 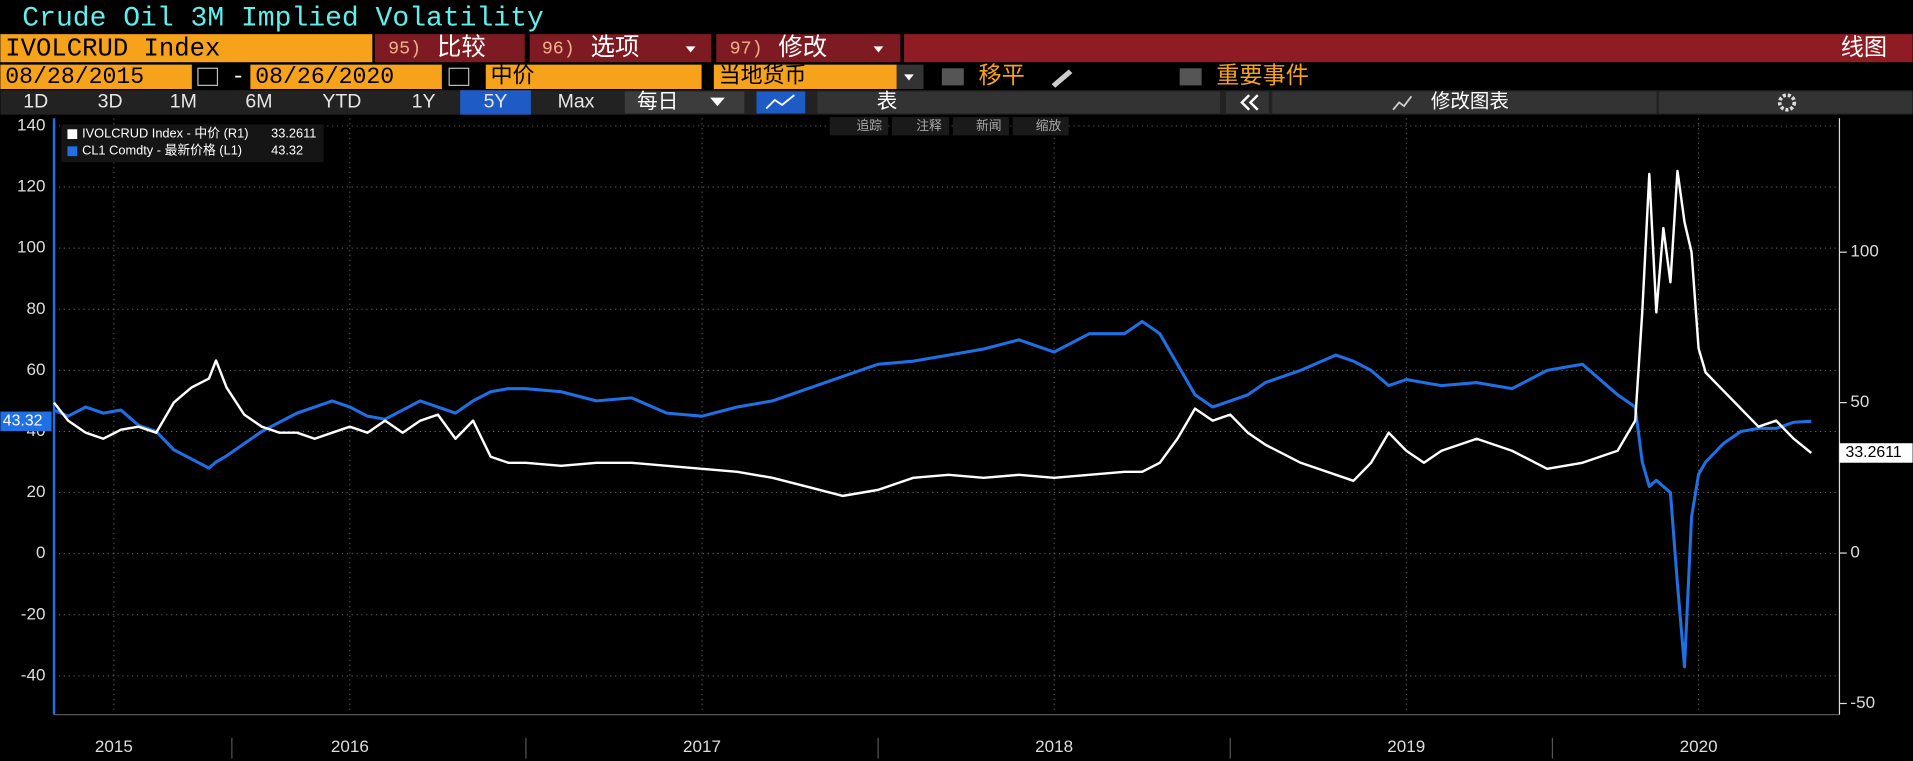 I want to click on line-view-button, so click(x=781, y=102).